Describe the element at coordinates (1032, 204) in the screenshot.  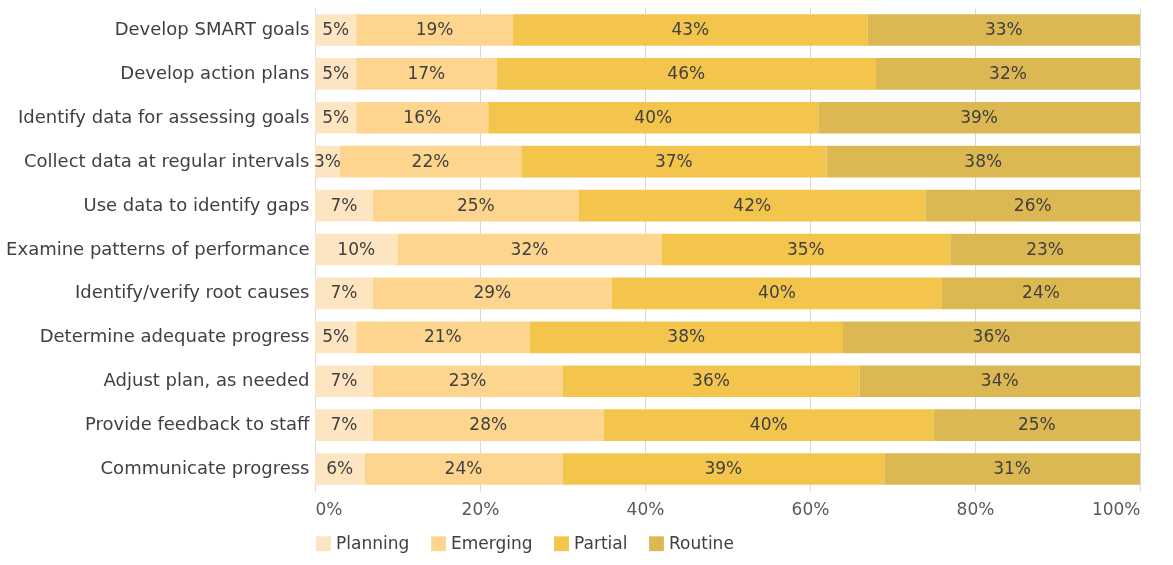
I see `data-label: 26%` at that location.